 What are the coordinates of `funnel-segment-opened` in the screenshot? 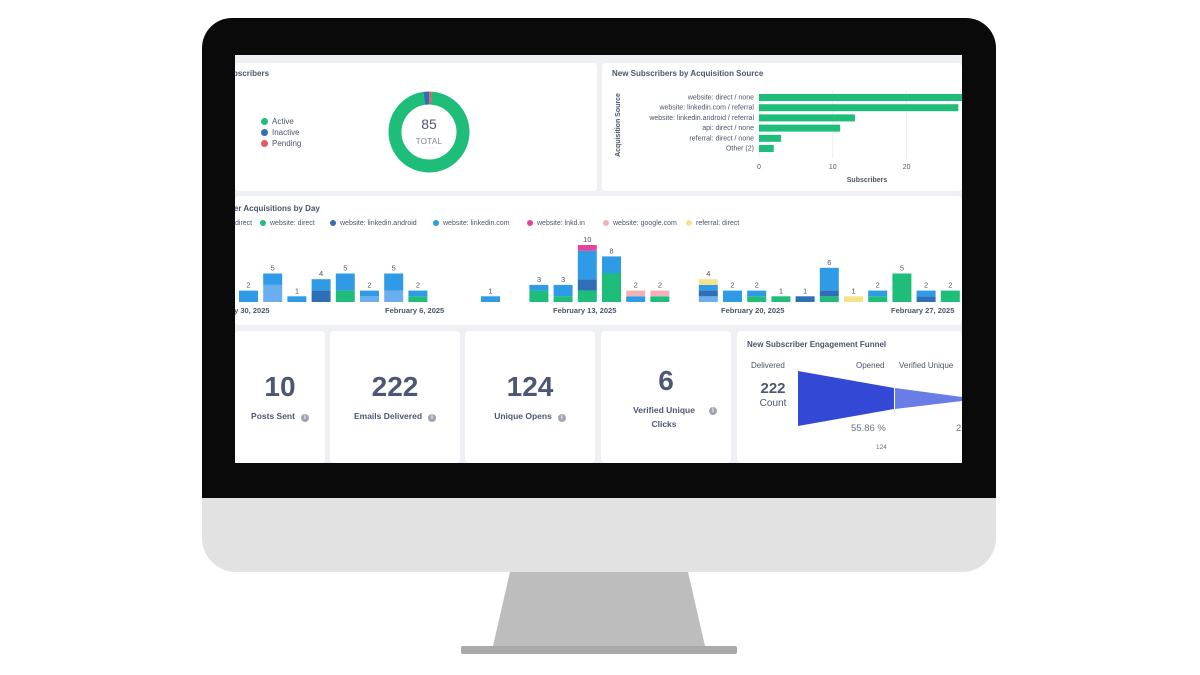 It's located at (928, 398).